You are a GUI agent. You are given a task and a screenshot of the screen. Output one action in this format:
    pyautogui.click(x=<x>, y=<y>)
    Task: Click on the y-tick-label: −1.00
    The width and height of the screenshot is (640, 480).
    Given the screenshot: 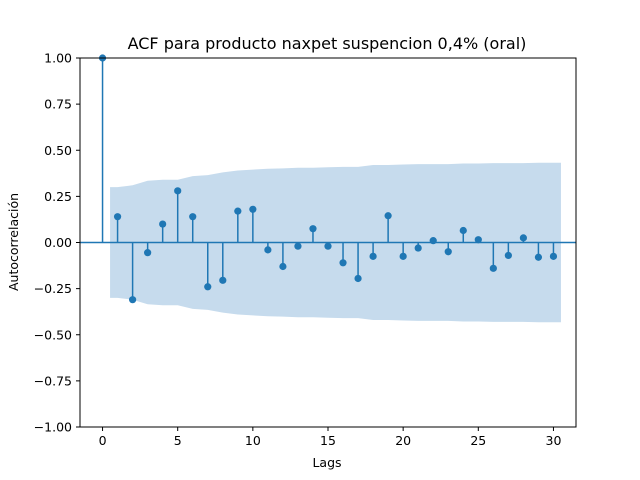 What is the action you would take?
    pyautogui.click(x=53, y=427)
    